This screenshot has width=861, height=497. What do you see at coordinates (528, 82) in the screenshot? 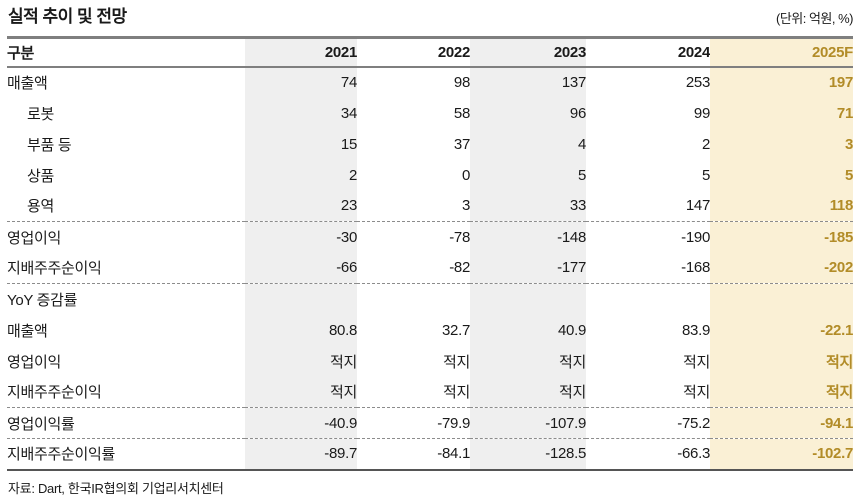
I see `value-cell-2023: 137` at bounding box center [528, 82].